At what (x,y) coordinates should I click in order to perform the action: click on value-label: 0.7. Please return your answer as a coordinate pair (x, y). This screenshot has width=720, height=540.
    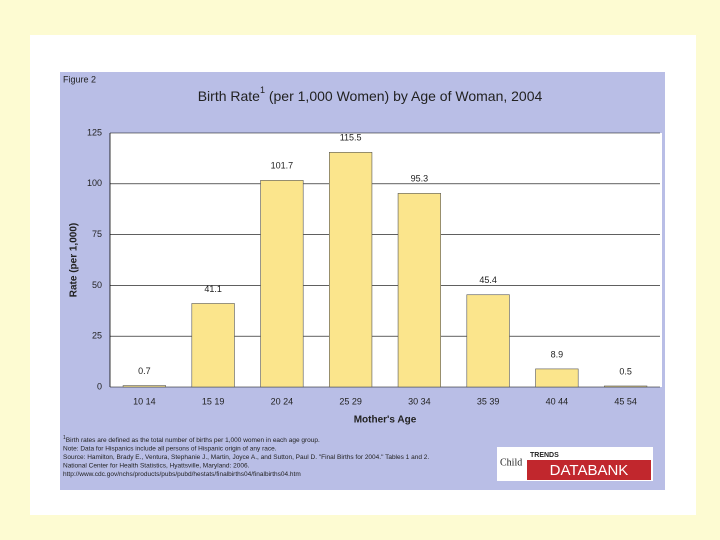
    Looking at the image, I should click on (144, 371).